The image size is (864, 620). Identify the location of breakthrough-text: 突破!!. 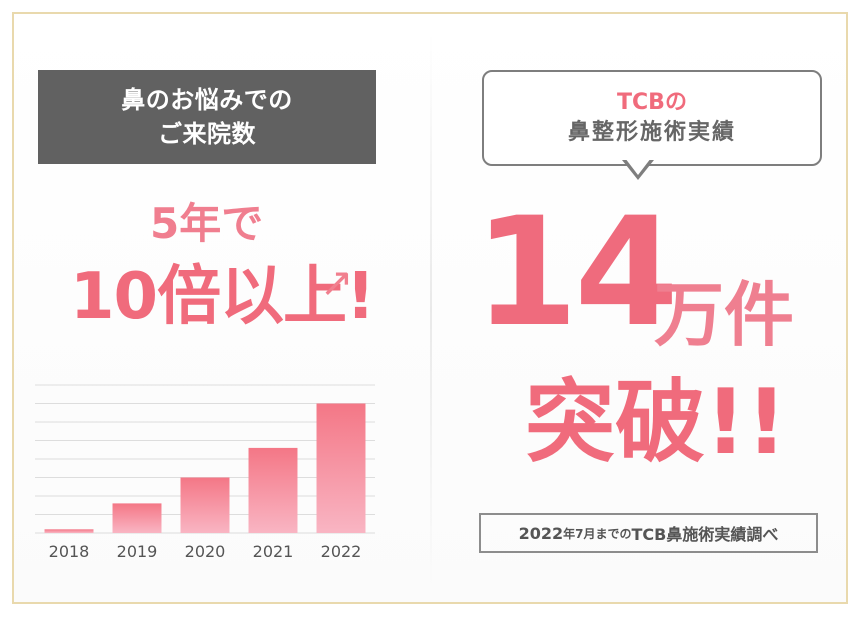
(656, 422).